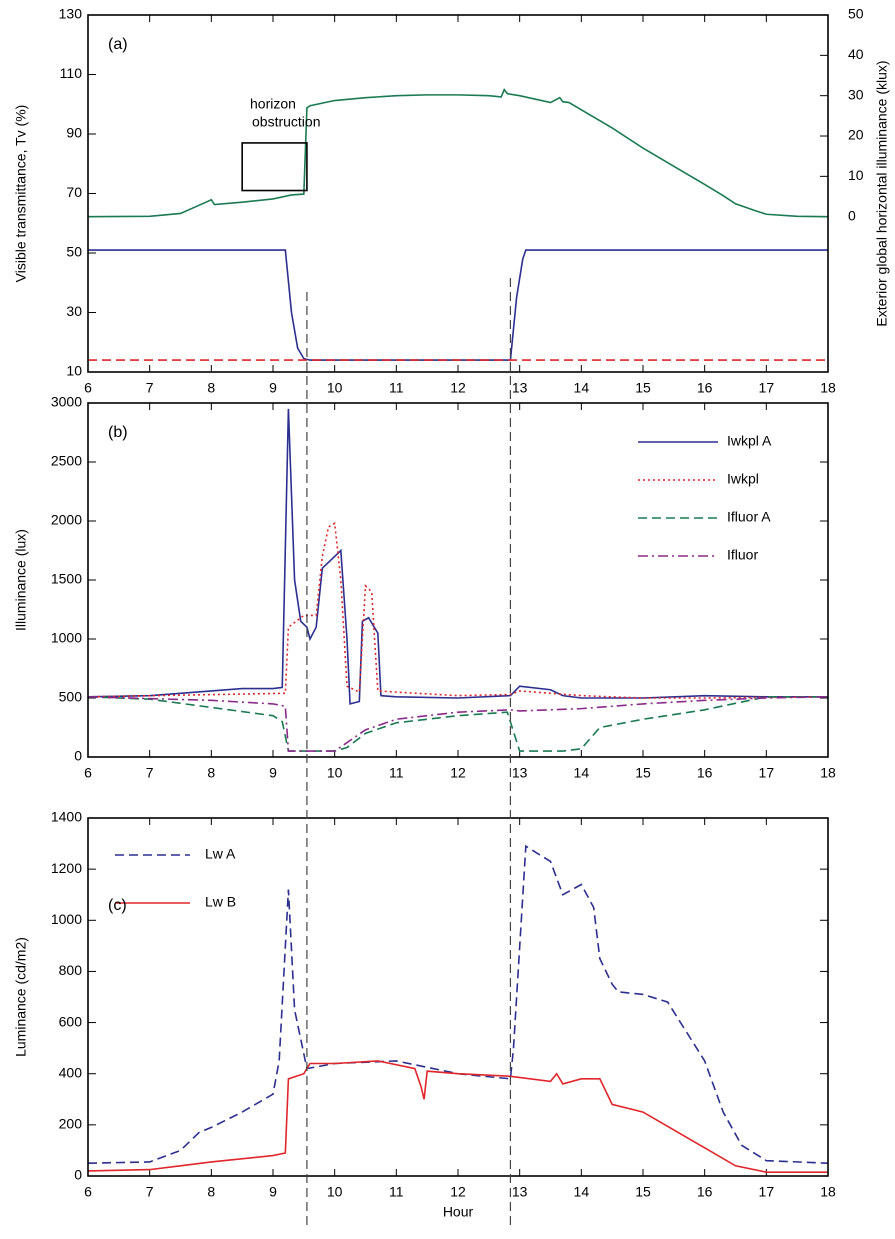 The image size is (895, 1239). I want to click on y-tick-label: 30, so click(74, 311).